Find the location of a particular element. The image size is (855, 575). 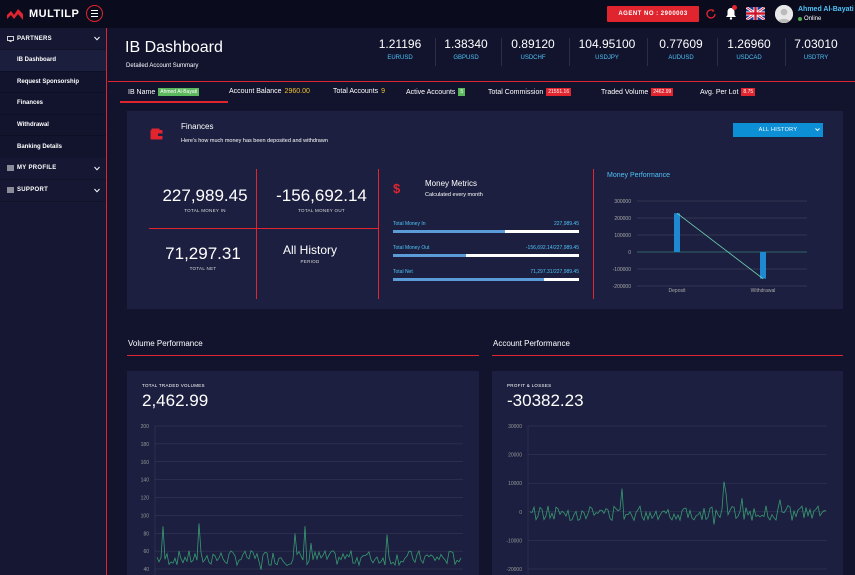

logo: MULTILP is located at coordinates (42, 14).